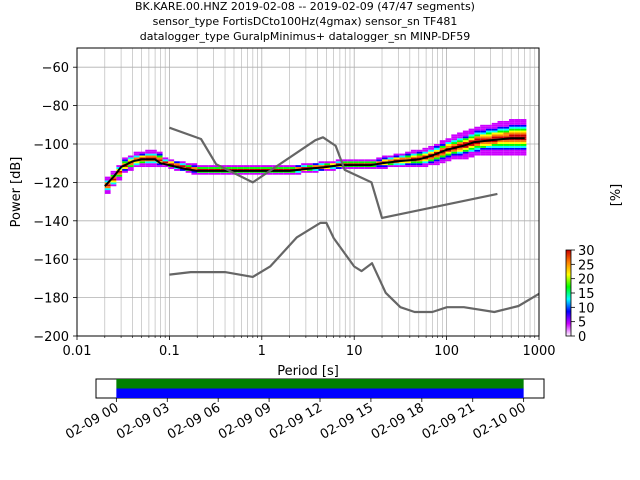  I want to click on x-tick-label: 1, so click(262, 351).